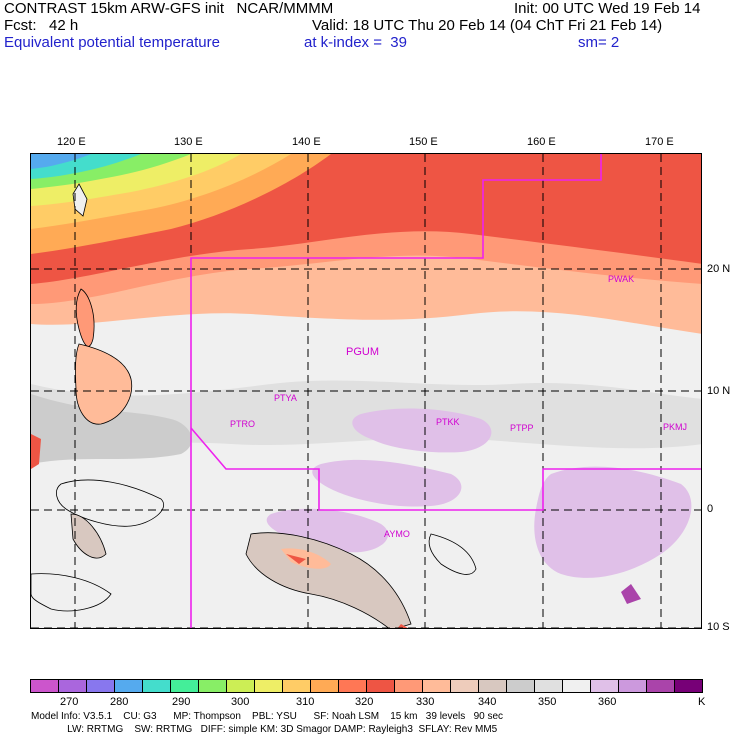 This screenshot has height=740, width=740. Describe the element at coordinates (547, 702) in the screenshot. I see `colorbar-tick-350: 350` at that location.